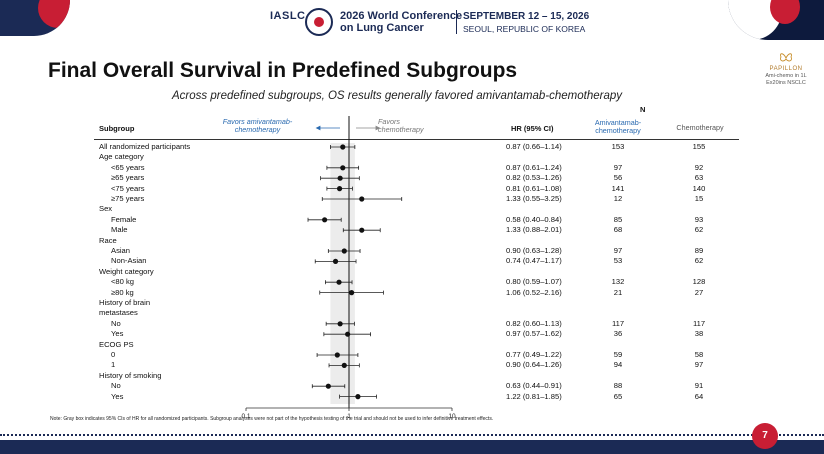 This screenshot has height=454, width=824. I want to click on favors-left-line-2: chemotherapy, so click(257, 129).